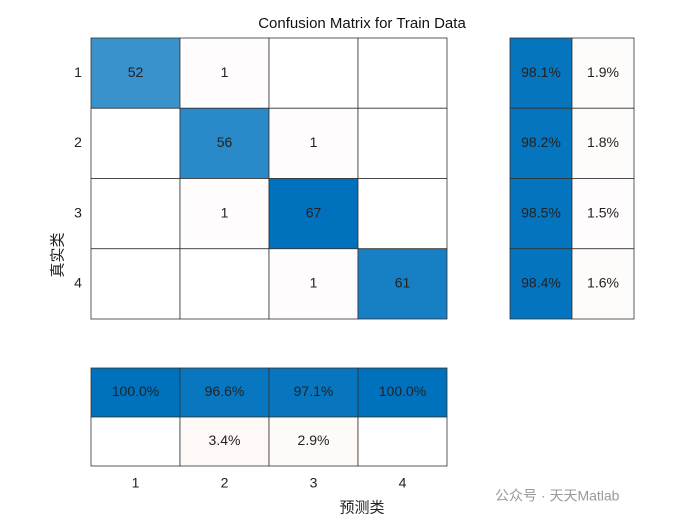 This screenshot has width=700, height=525. Describe the element at coordinates (314, 391) in the screenshot. I see `column-summary-correct-label: 97.1%` at that location.